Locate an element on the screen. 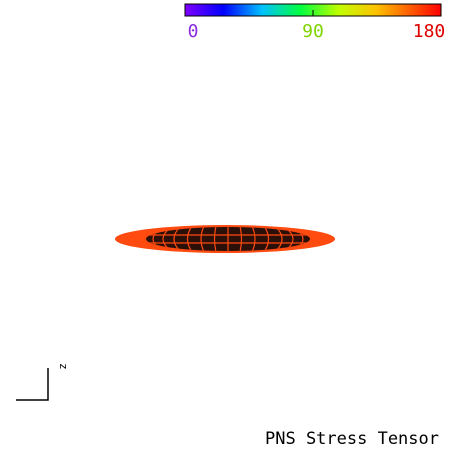 The width and height of the screenshot is (450, 450). tick-label: 0 is located at coordinates (193, 31).